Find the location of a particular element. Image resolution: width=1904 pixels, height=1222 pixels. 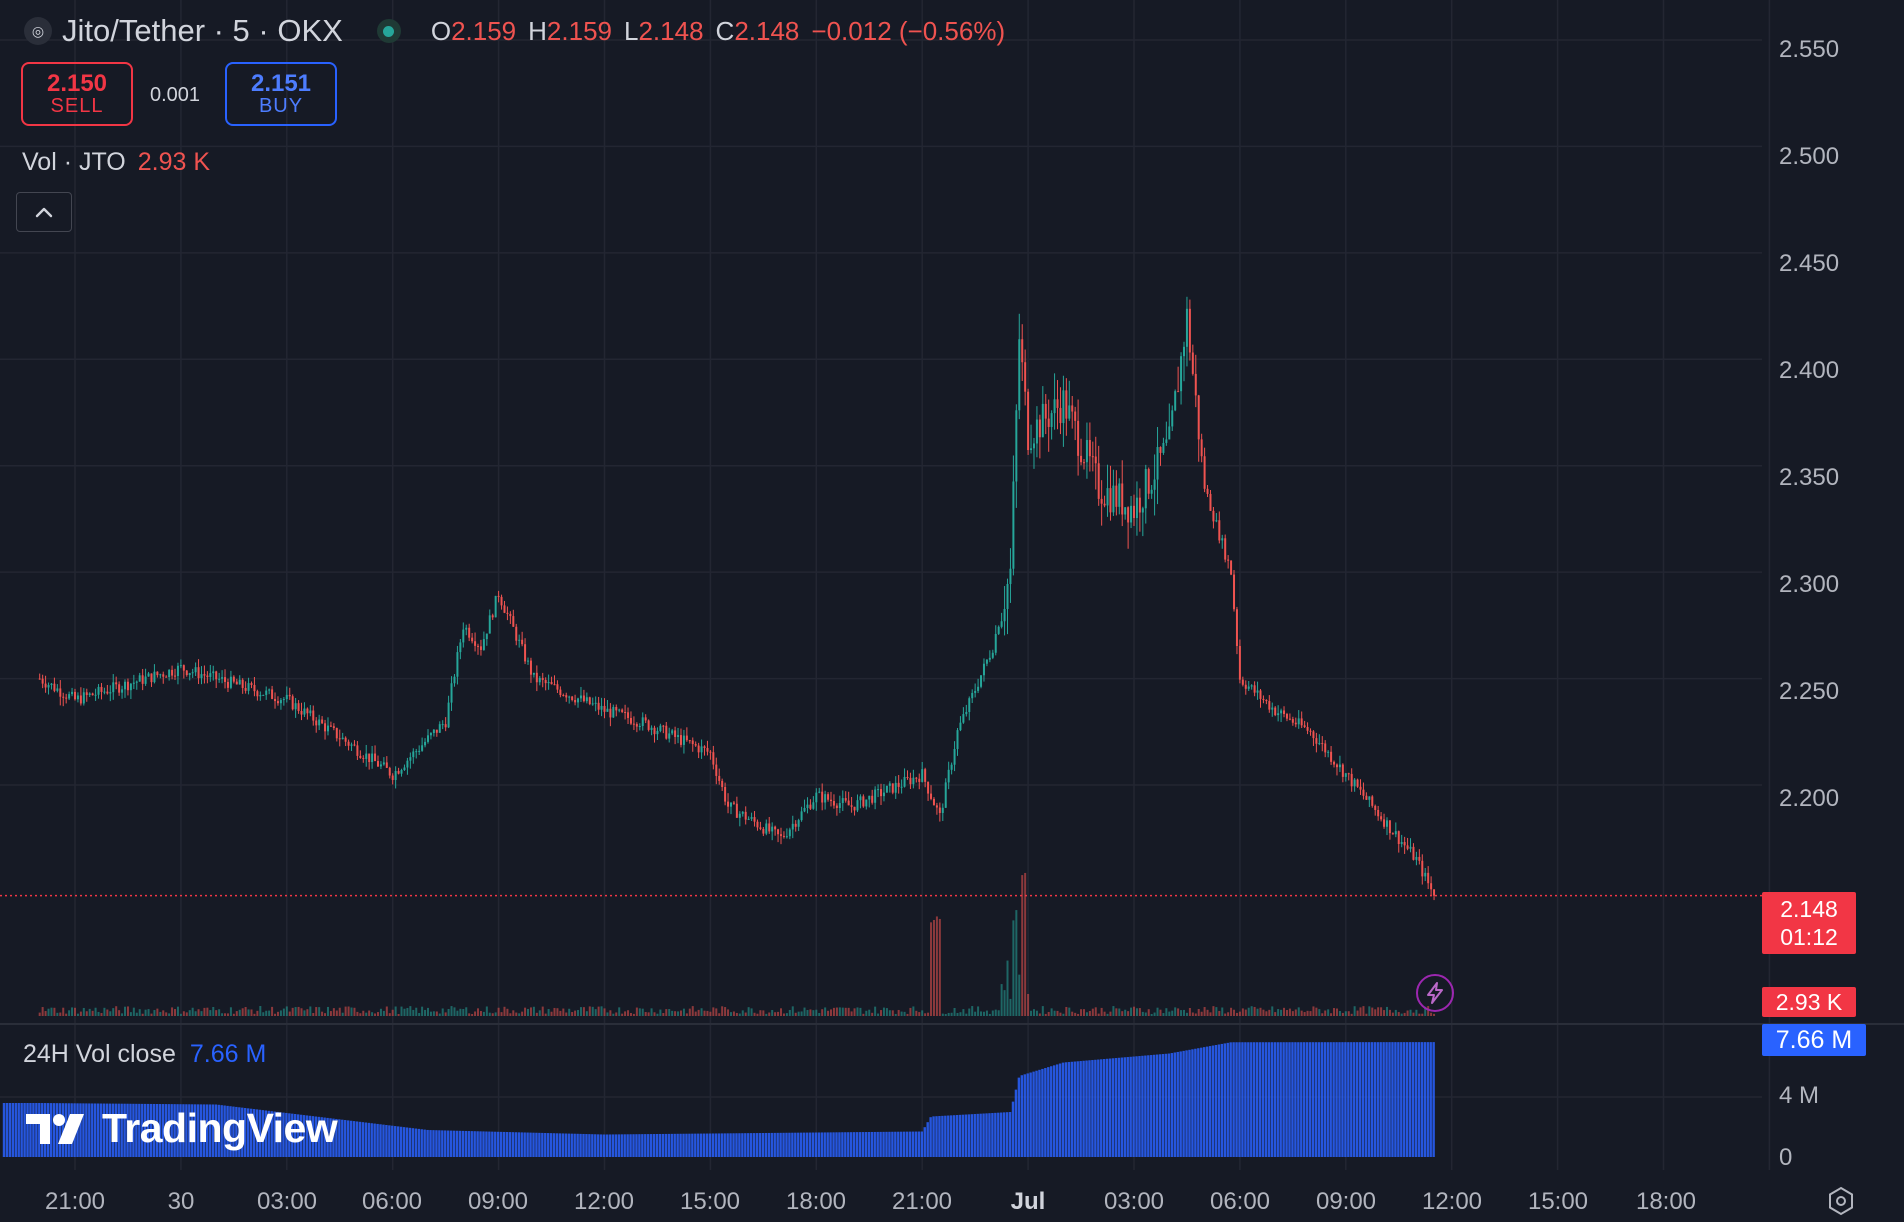

settings-icon is located at coordinates (1841, 1201).